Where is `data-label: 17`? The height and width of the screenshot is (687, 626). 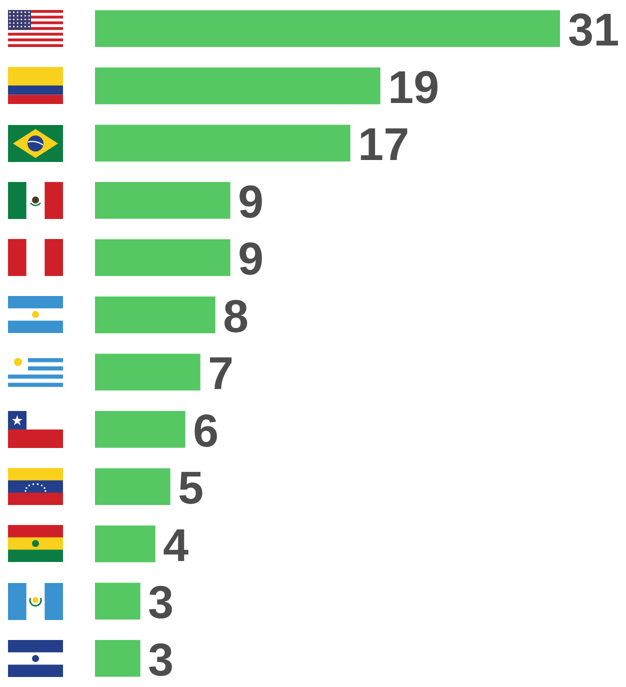 data-label: 17 is located at coordinates (384, 144).